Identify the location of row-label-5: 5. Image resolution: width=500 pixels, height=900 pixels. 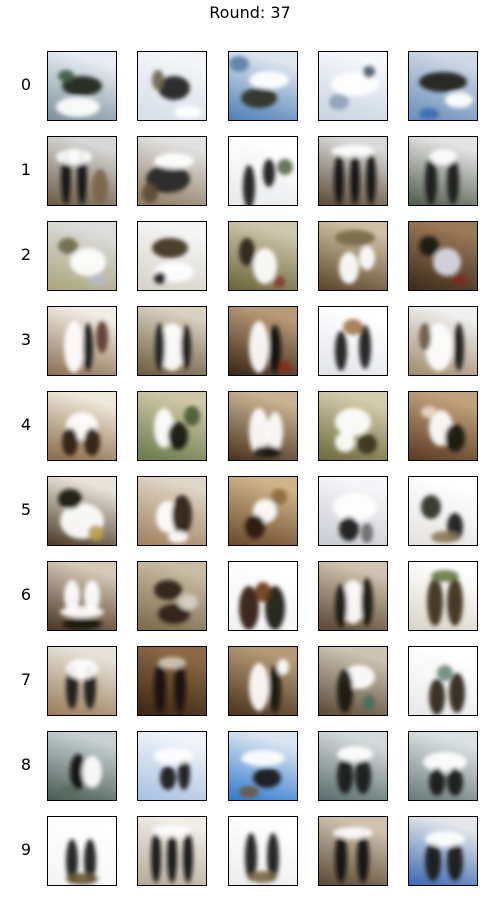
(26, 509).